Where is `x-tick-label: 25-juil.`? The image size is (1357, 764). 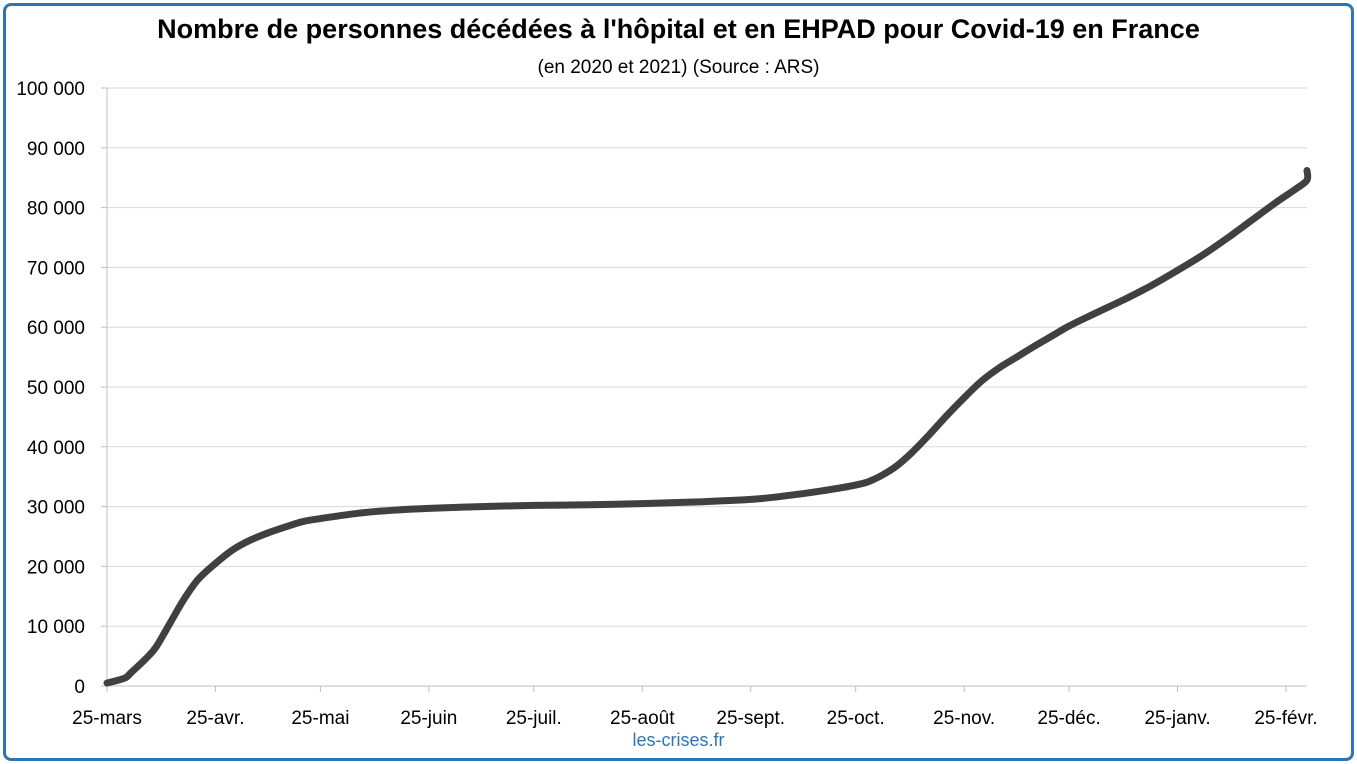
x-tick-label: 25-juil. is located at coordinates (534, 718).